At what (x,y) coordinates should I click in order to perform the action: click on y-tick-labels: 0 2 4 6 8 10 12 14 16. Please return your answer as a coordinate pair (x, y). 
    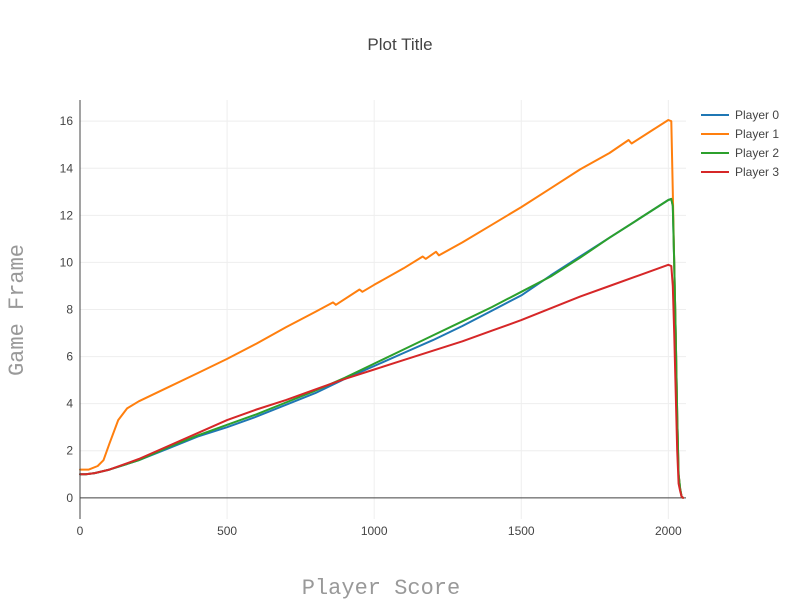
    Looking at the image, I should click on (67, 309).